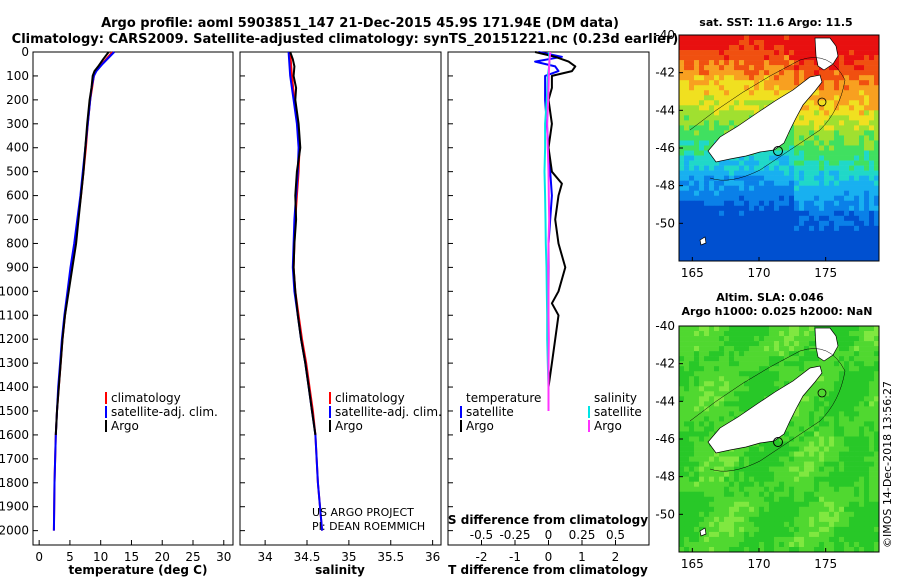 Image resolution: width=900 pixels, height=580 pixels. What do you see at coordinates (778, 151) in the screenshot?
I see `sst-argo-location-marker` at bounding box center [778, 151].